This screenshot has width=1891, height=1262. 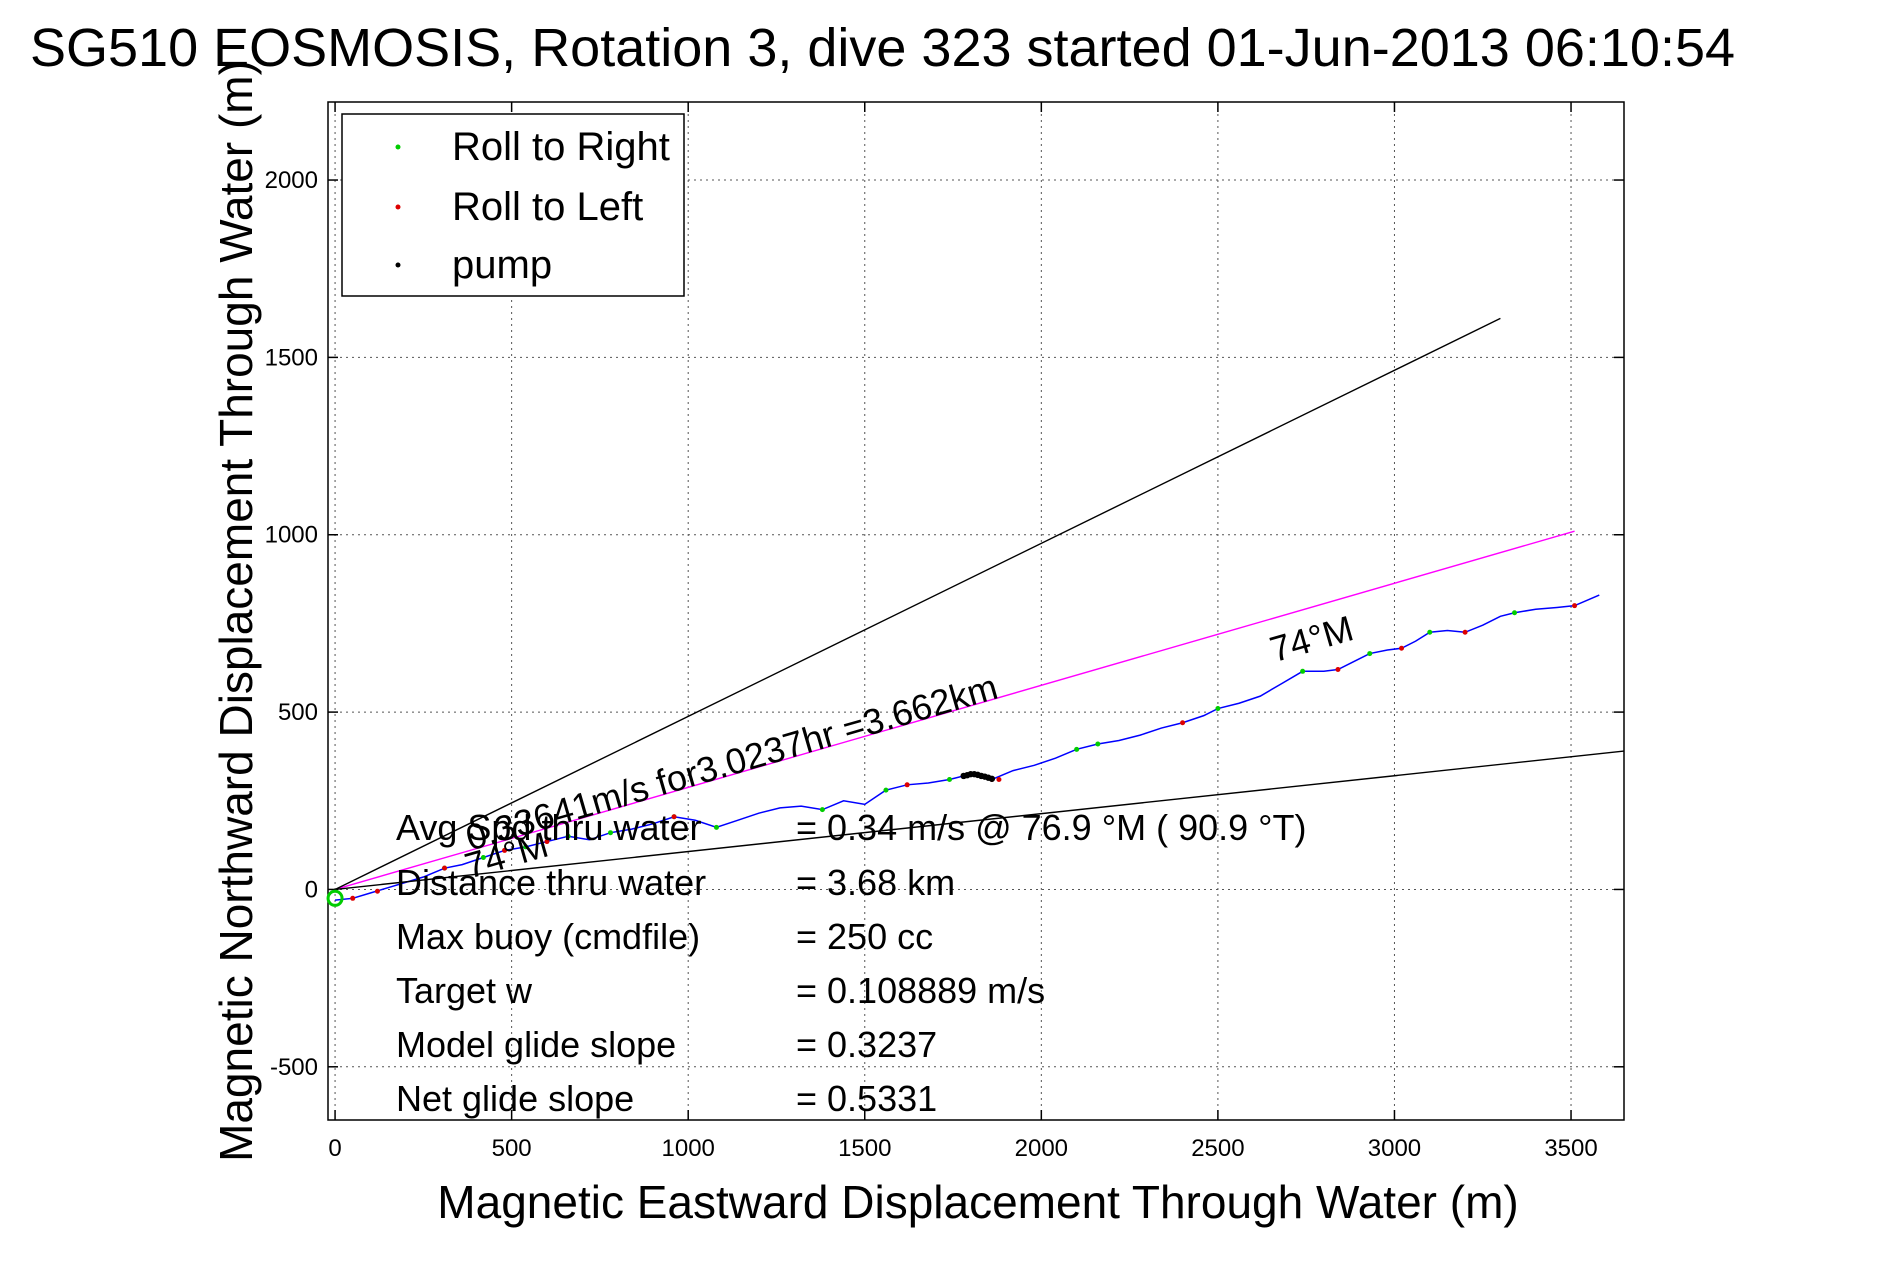 What do you see at coordinates (291, 180) in the screenshot?
I see `y-tick-label: 2000` at bounding box center [291, 180].